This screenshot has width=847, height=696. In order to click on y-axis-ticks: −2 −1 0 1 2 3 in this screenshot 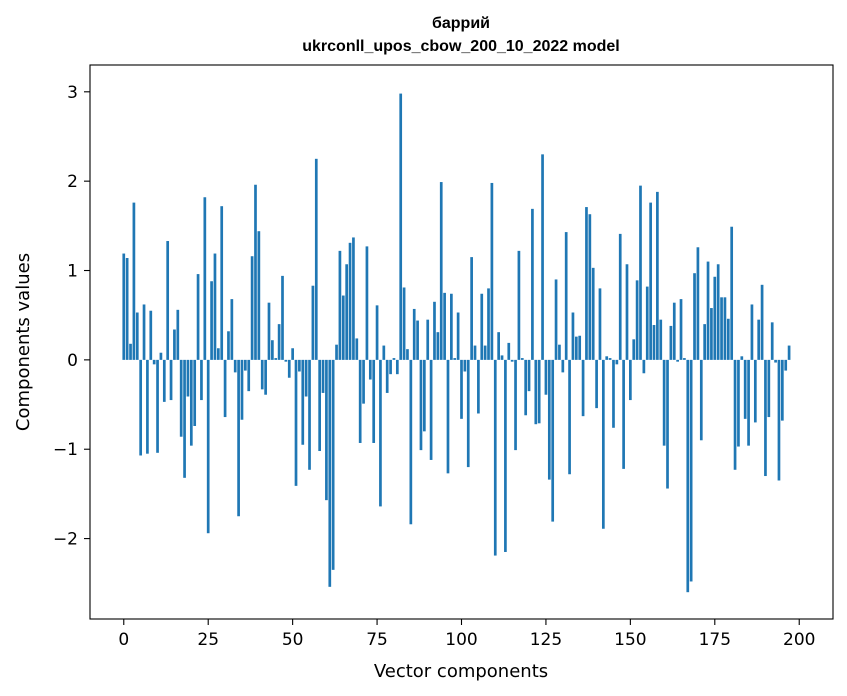, I will do `click(71, 316)`.